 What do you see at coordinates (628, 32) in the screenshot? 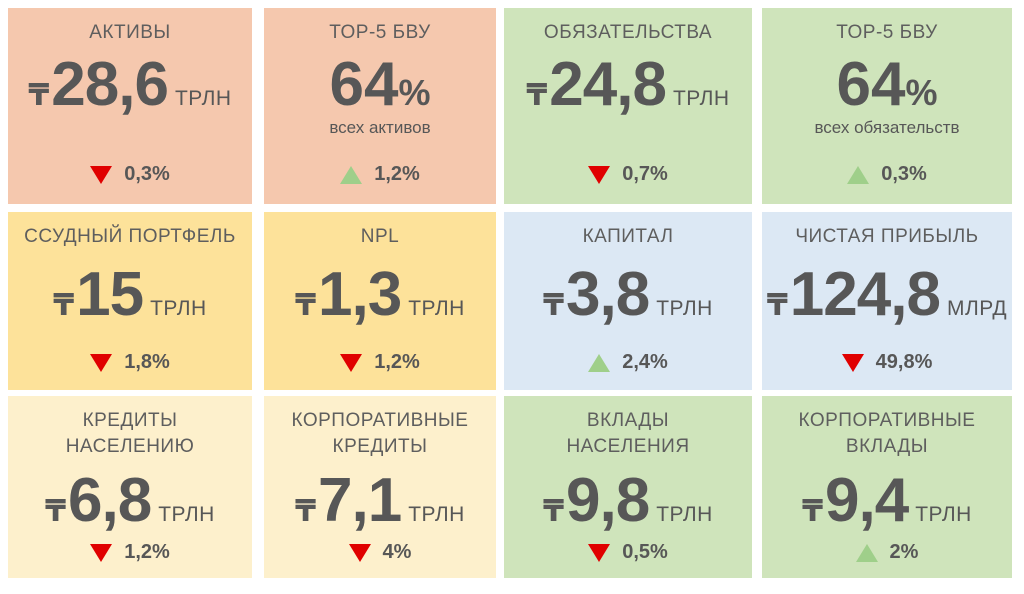
I see `kpi-label: ОБЯЗАТЕЛЬСТВА` at bounding box center [628, 32].